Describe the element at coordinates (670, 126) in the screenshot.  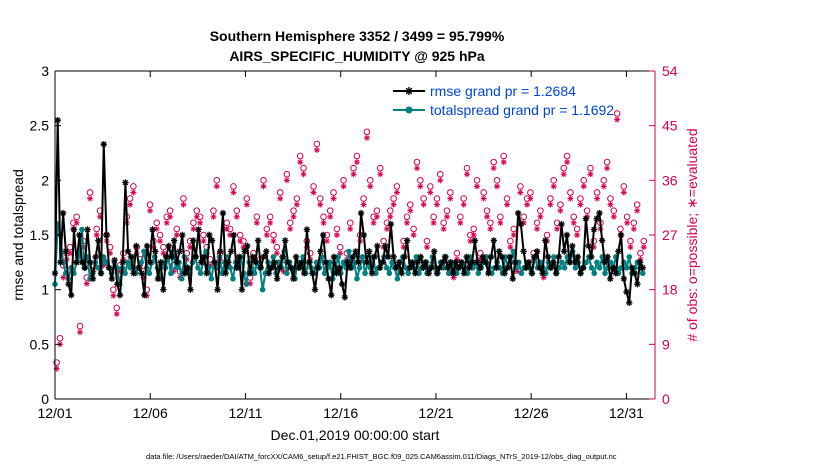
I see `right-tick-label: 45` at that location.